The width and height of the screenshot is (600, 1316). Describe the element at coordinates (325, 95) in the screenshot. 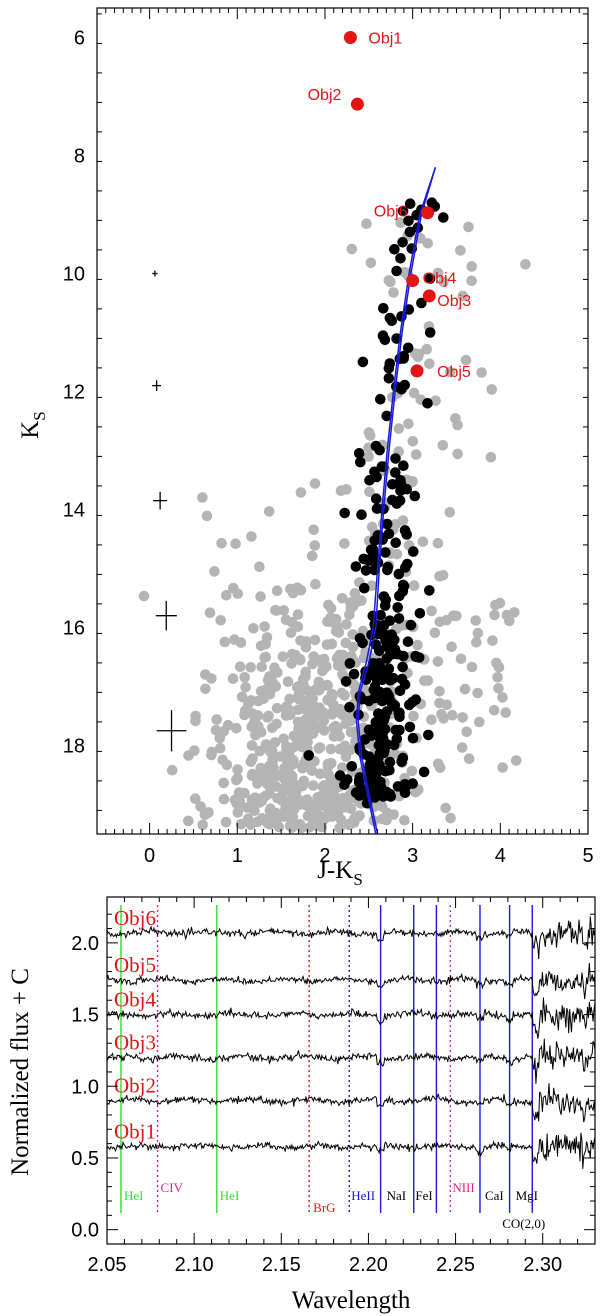

I see `object-label-obj2: Obj2` at that location.